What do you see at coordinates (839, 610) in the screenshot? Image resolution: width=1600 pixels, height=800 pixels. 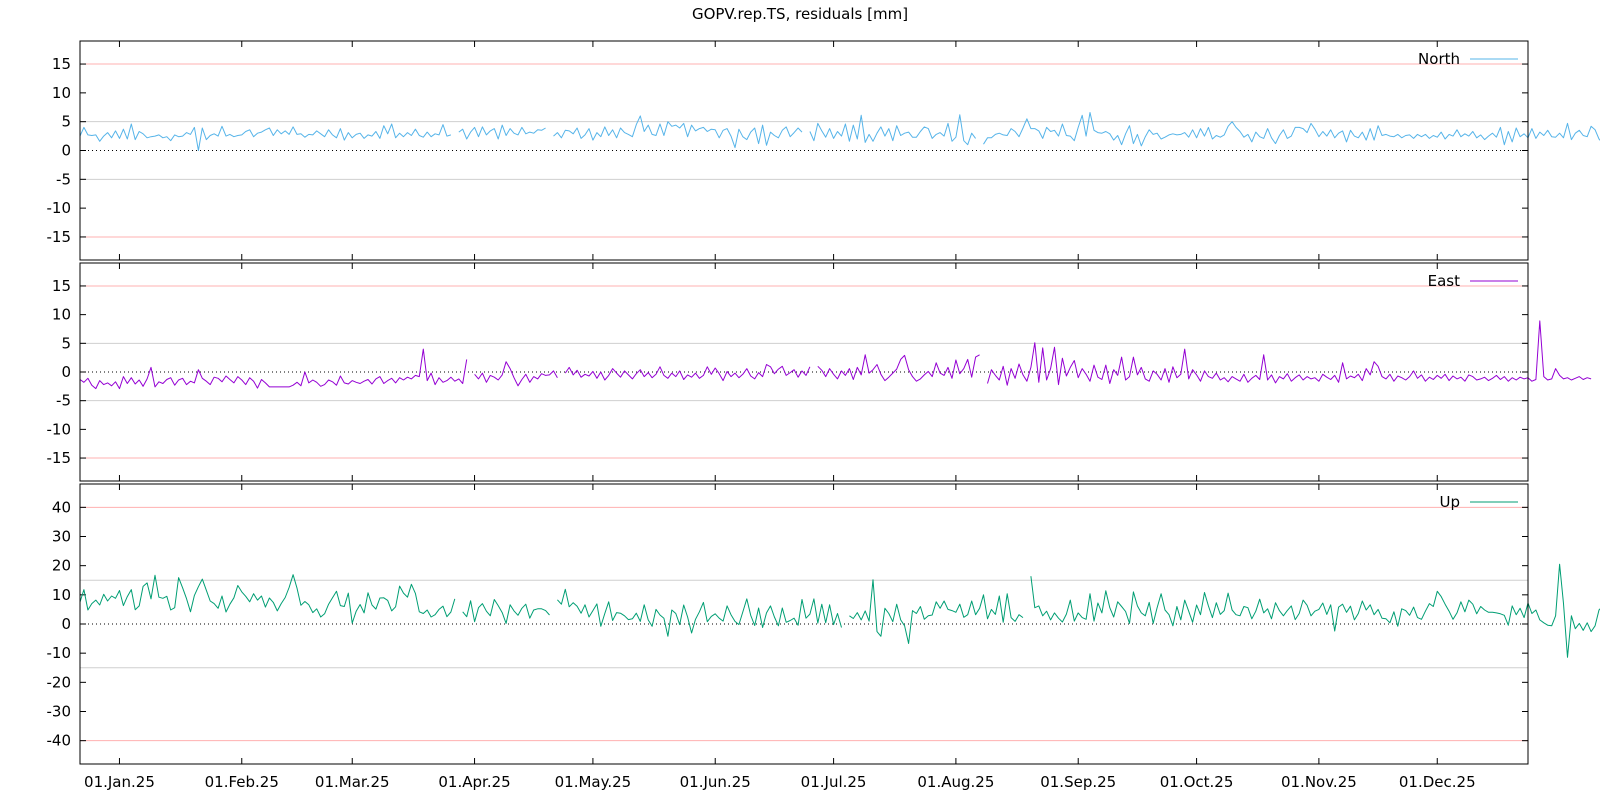 I see `series-line-up` at bounding box center [839, 610].